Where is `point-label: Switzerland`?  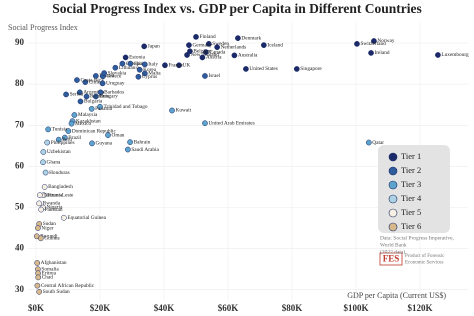
point-label: Switzerland is located at coordinates (373, 44).